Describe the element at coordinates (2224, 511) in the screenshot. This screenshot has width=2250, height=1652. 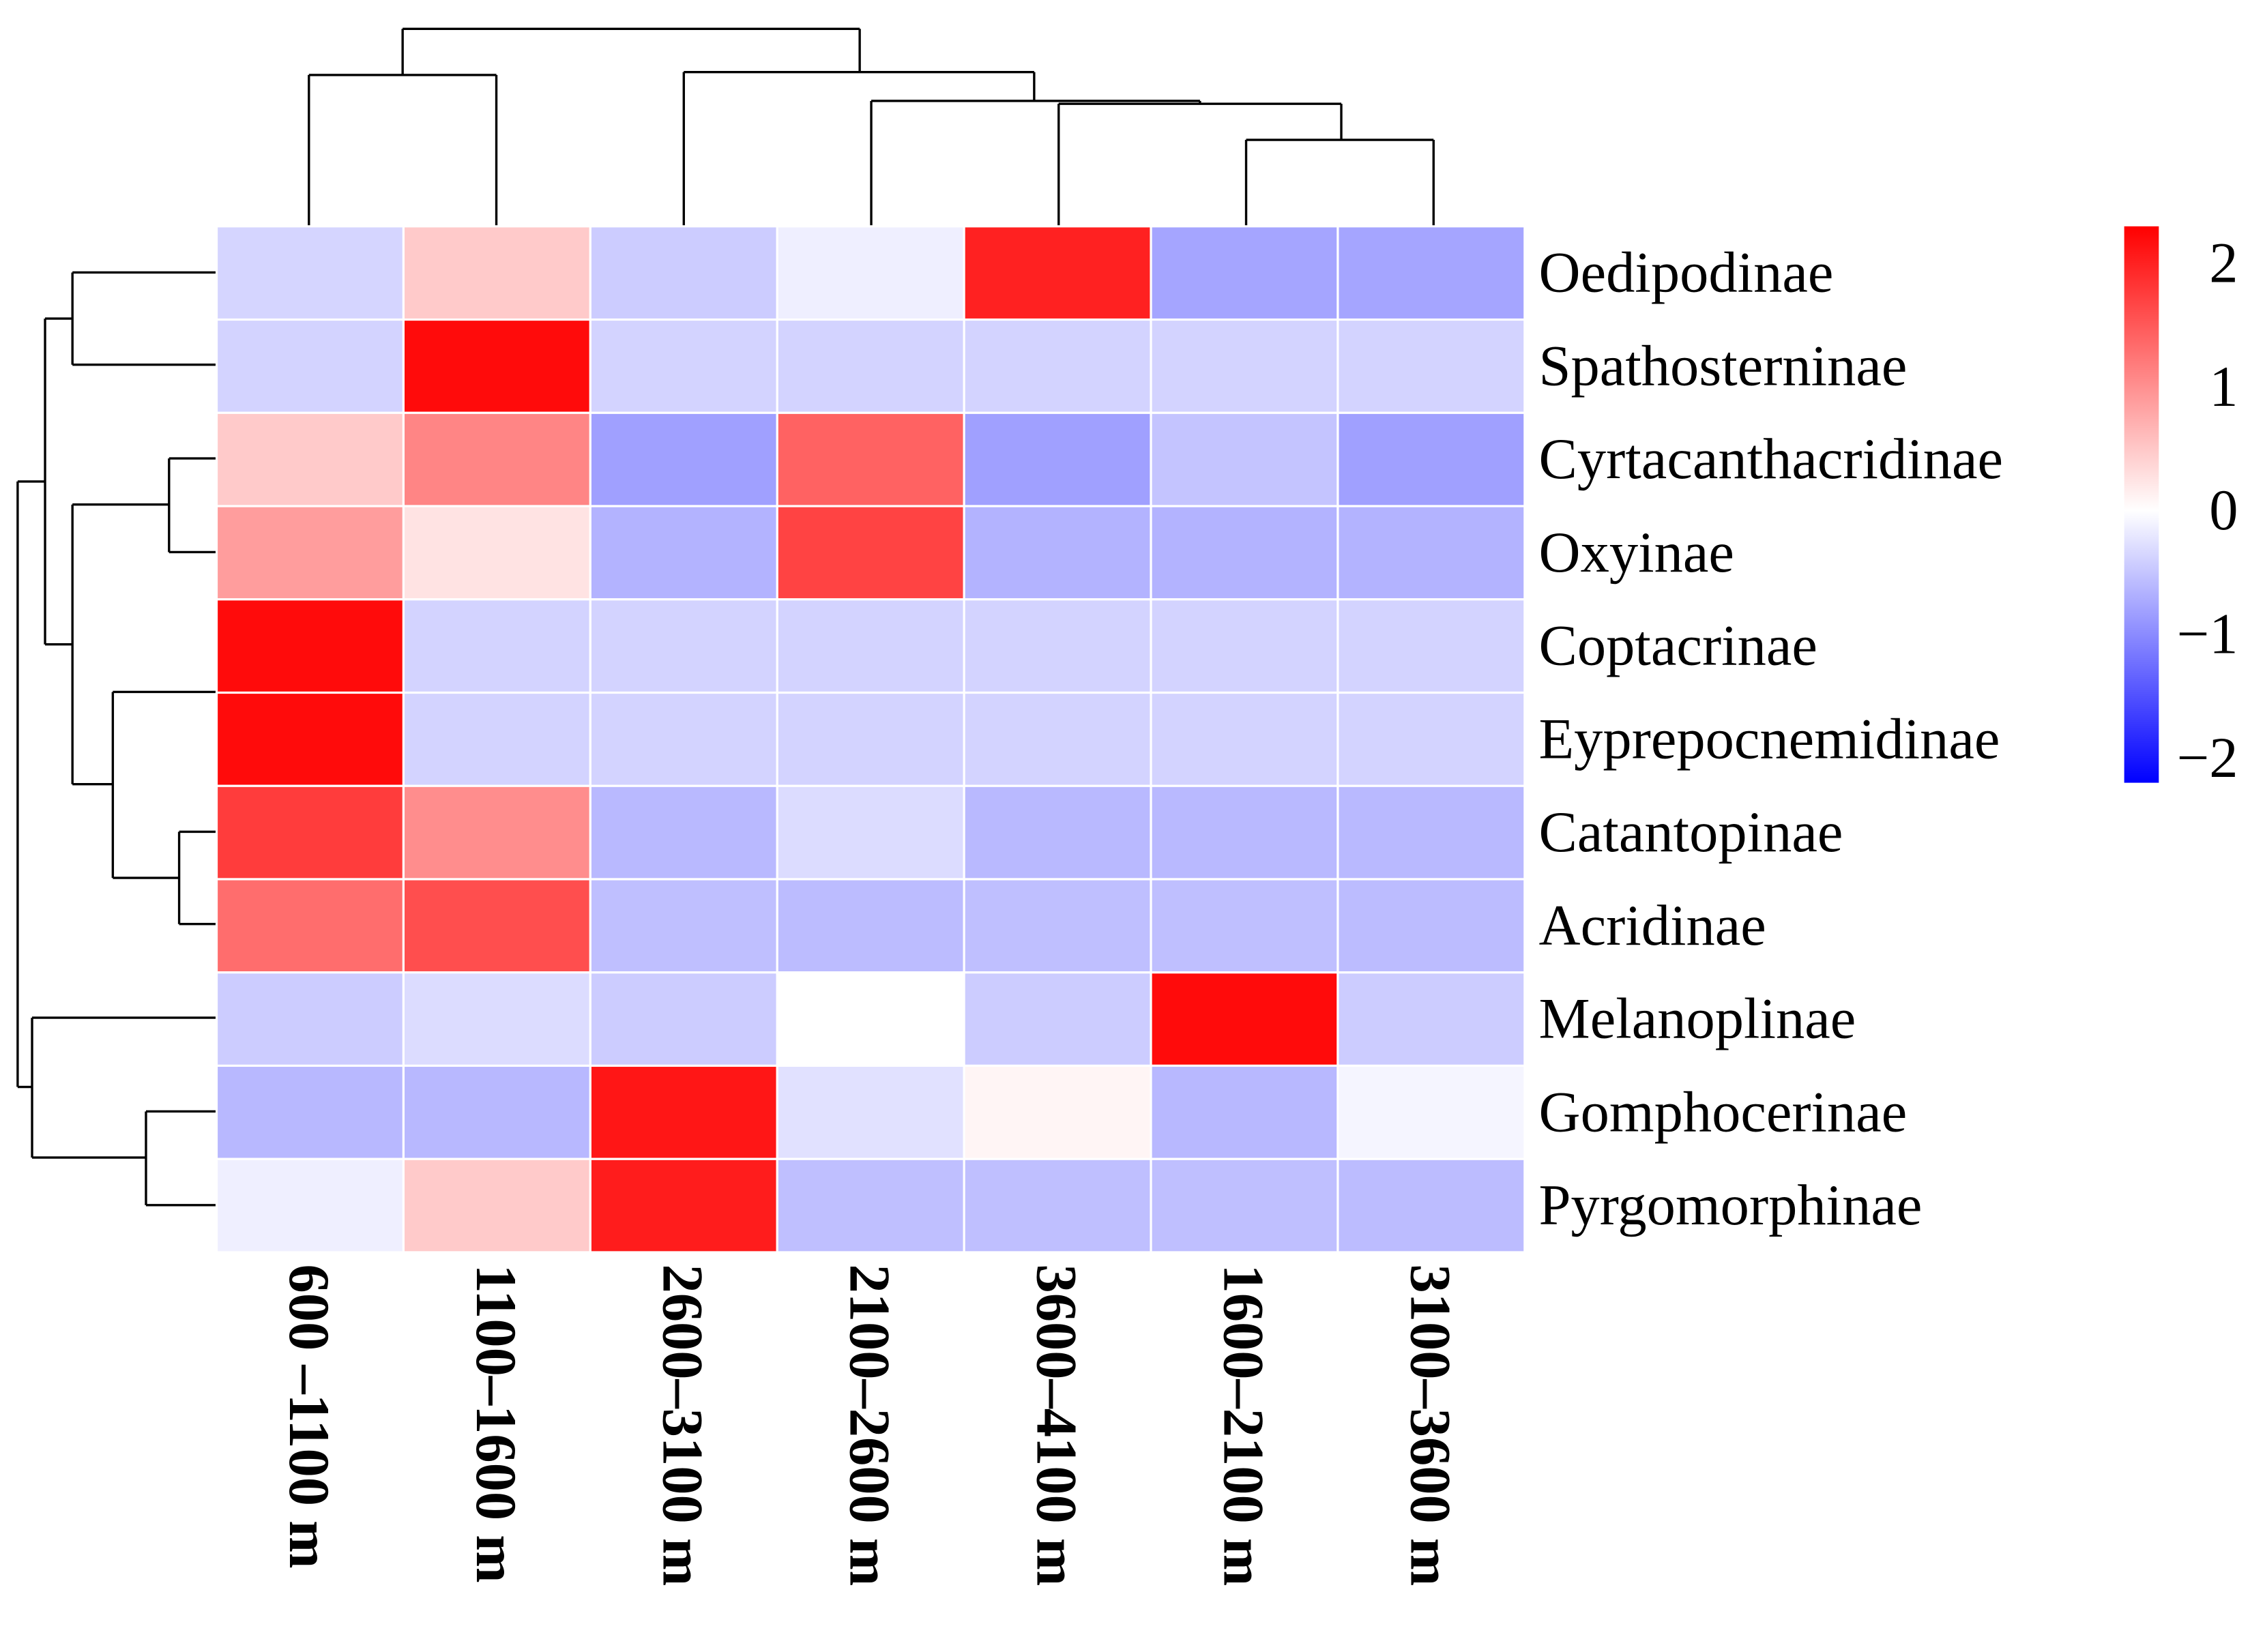
I see `colorbar-tick-label: 0` at that location.